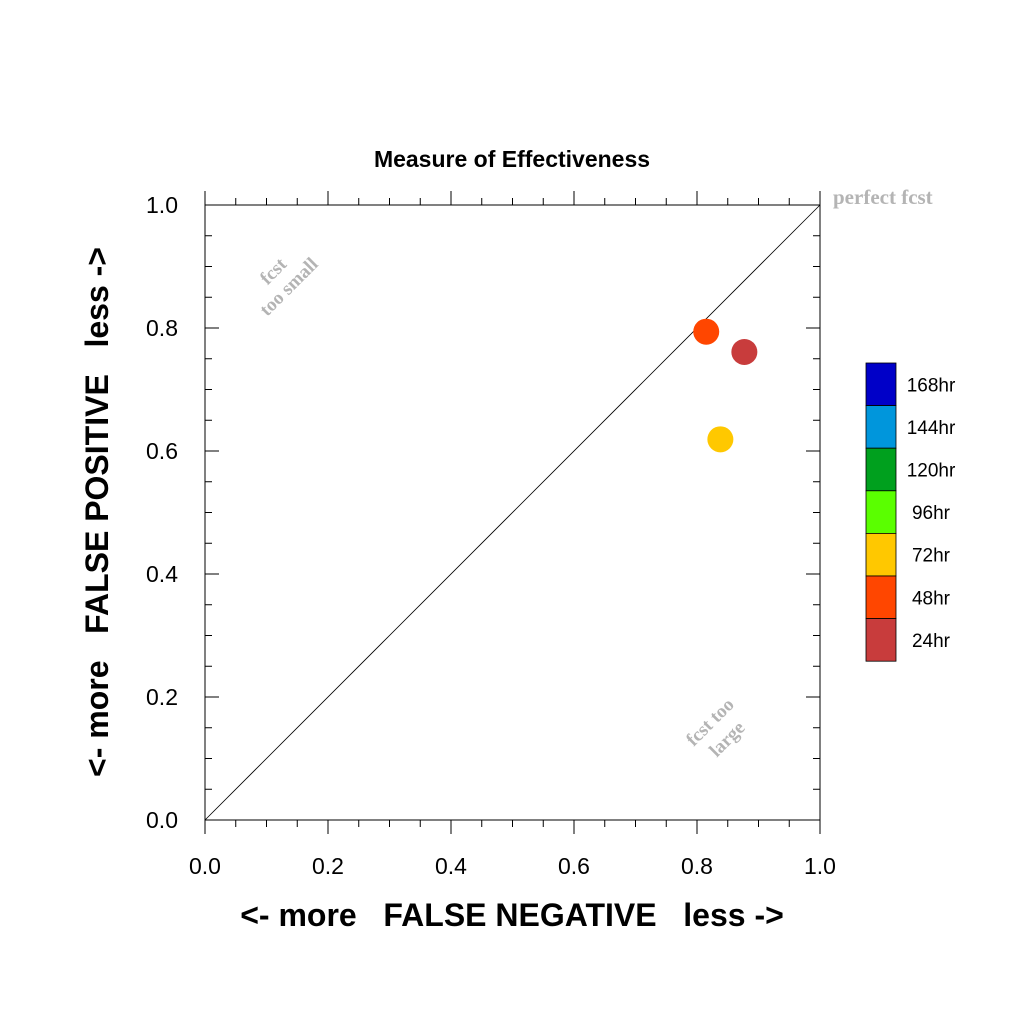  Describe the element at coordinates (697, 866) in the screenshot. I see `x-tick-label: 0.8` at that location.